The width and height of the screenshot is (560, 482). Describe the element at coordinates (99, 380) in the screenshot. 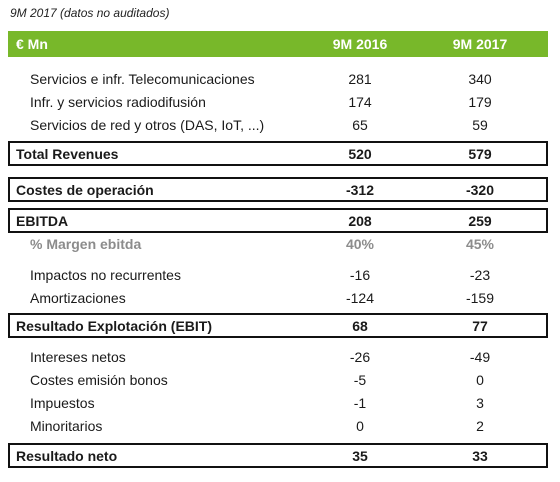

I see `row-label: Costes emisión bonos` at that location.